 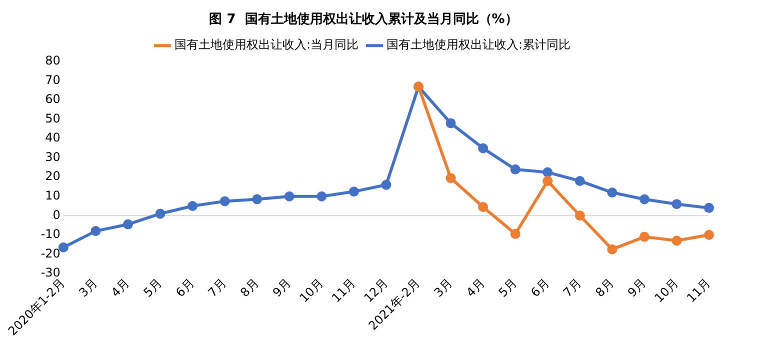 I want to click on y-tick-label: 60, so click(x=52, y=99).